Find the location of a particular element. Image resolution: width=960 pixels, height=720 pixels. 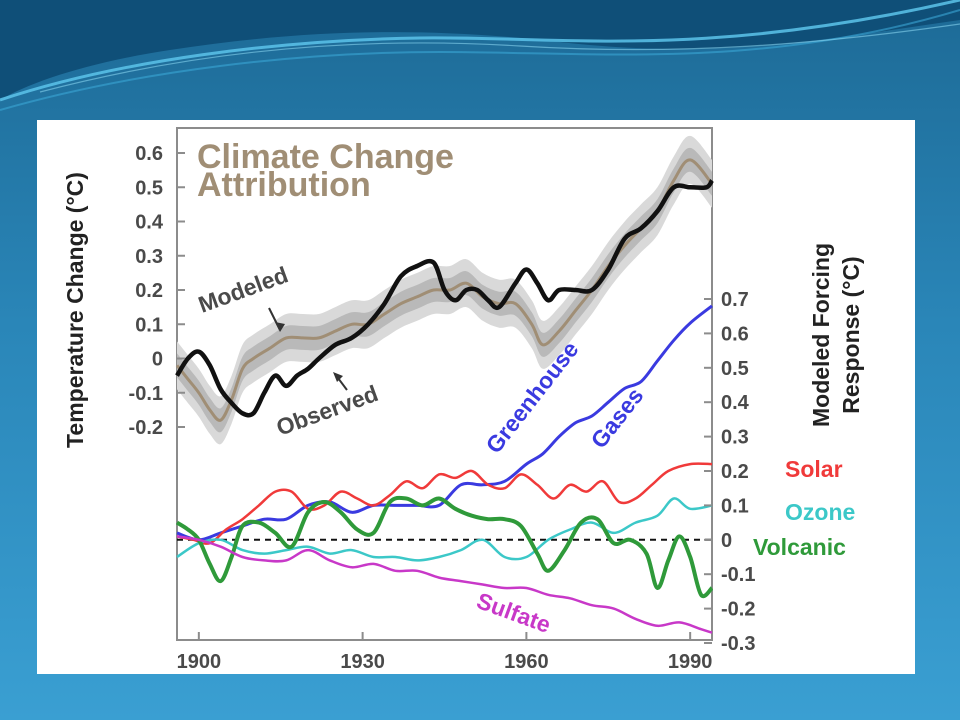

upper-y-tick-label: -0.1 is located at coordinates (146, 394).